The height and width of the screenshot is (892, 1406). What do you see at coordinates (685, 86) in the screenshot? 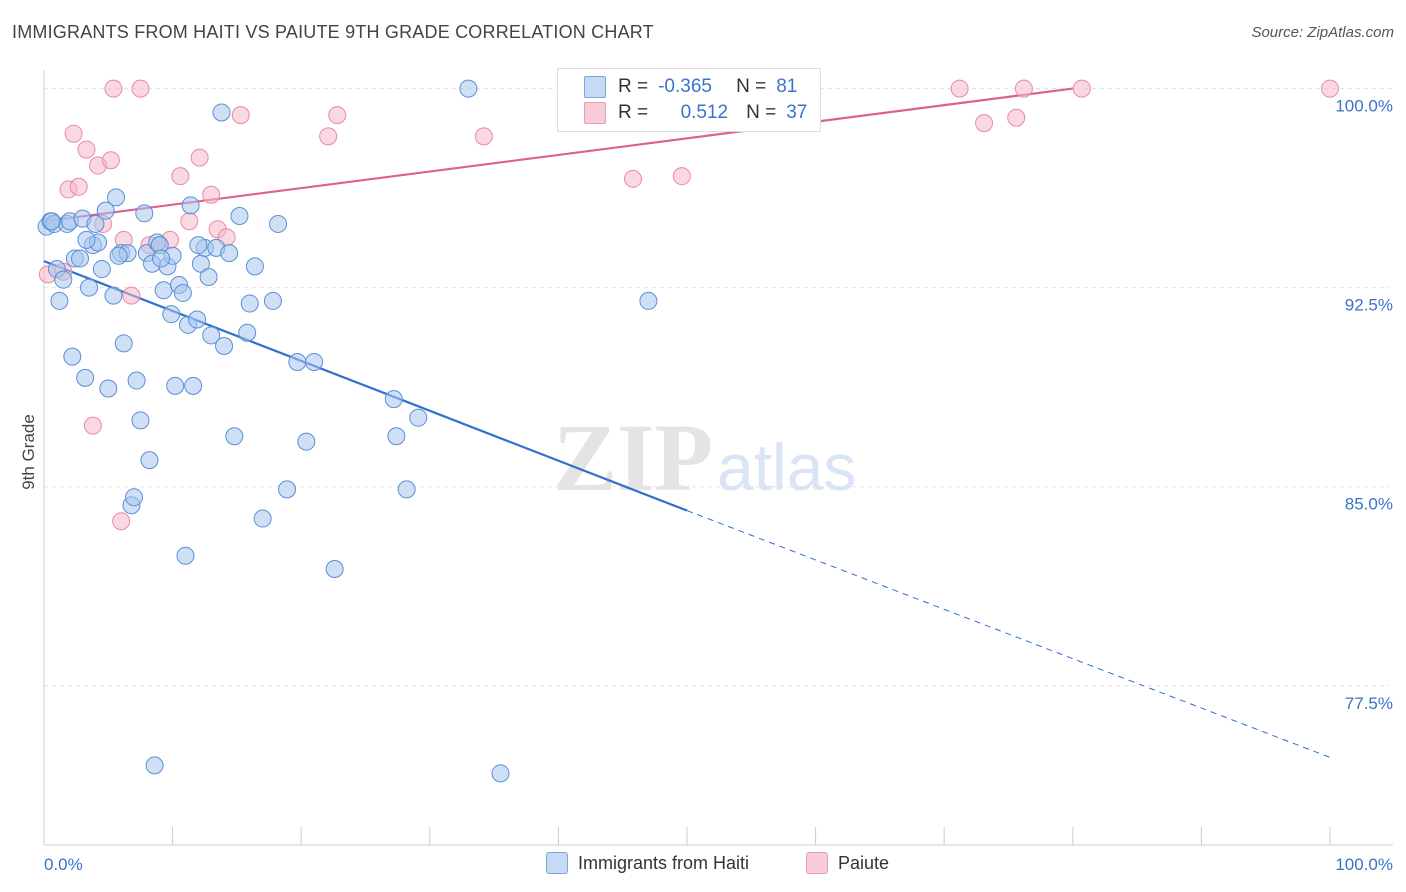
I see `haiti-r-value: -0.365` at bounding box center [685, 86].